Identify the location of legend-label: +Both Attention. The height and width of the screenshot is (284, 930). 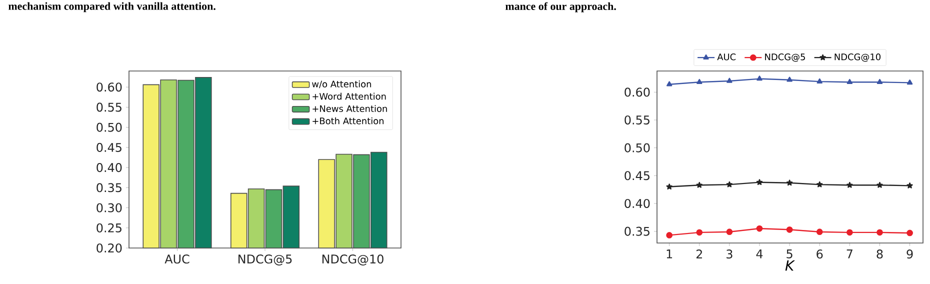
(348, 120).